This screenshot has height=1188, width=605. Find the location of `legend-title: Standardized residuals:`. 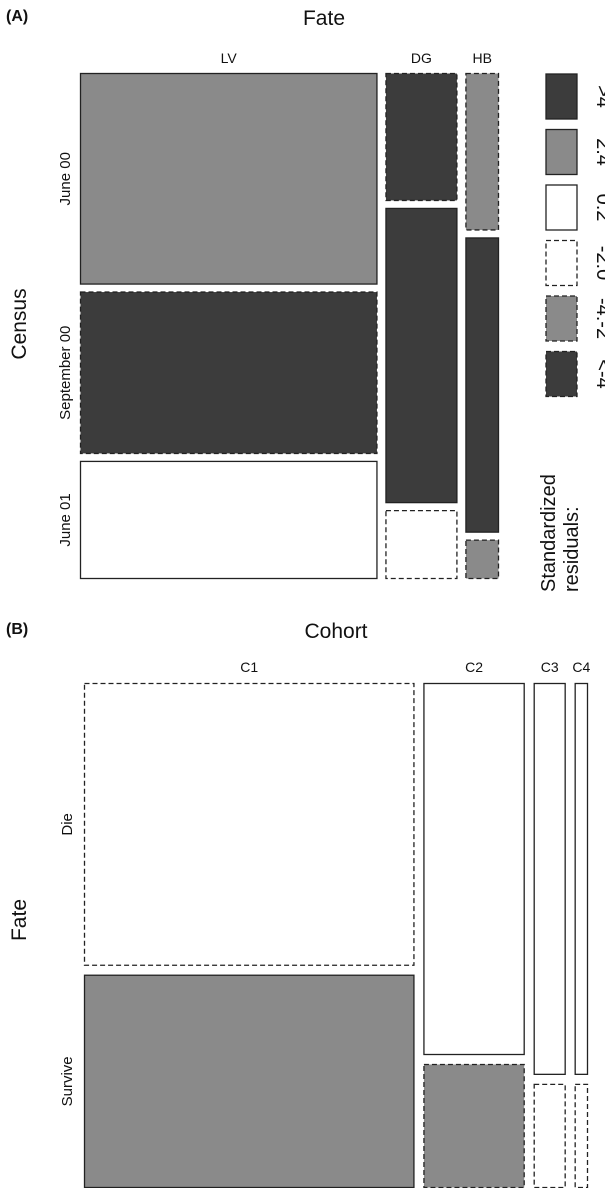

legend-title: Standardized residuals: is located at coordinates (560, 530).